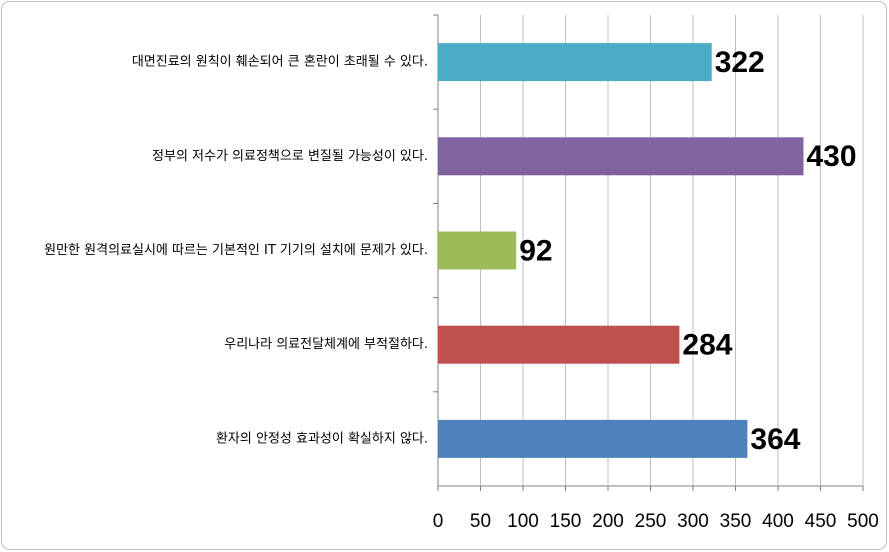 This screenshot has width=889, height=552. Describe the element at coordinates (832, 156) in the screenshot. I see `data-label: 430` at that location.